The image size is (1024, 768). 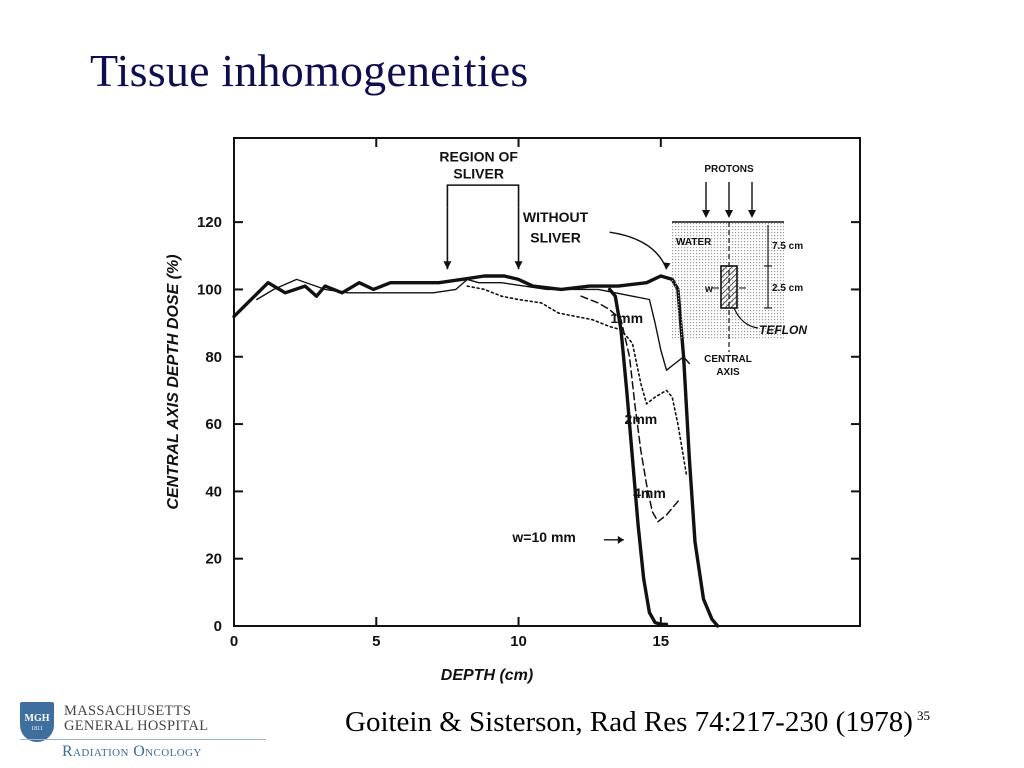 What do you see at coordinates (132, 751) in the screenshot?
I see `logo-department: Radiation Oncology` at bounding box center [132, 751].